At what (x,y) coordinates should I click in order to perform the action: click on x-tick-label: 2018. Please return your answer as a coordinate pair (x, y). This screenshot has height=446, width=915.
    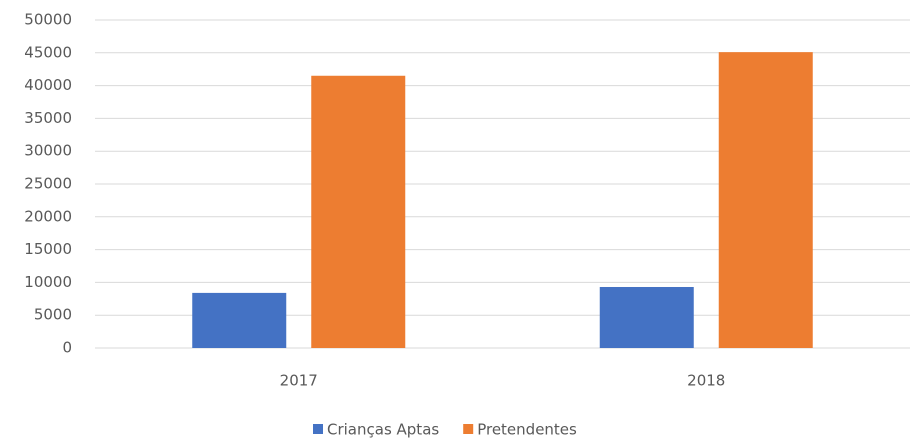
    Looking at the image, I should click on (706, 381).